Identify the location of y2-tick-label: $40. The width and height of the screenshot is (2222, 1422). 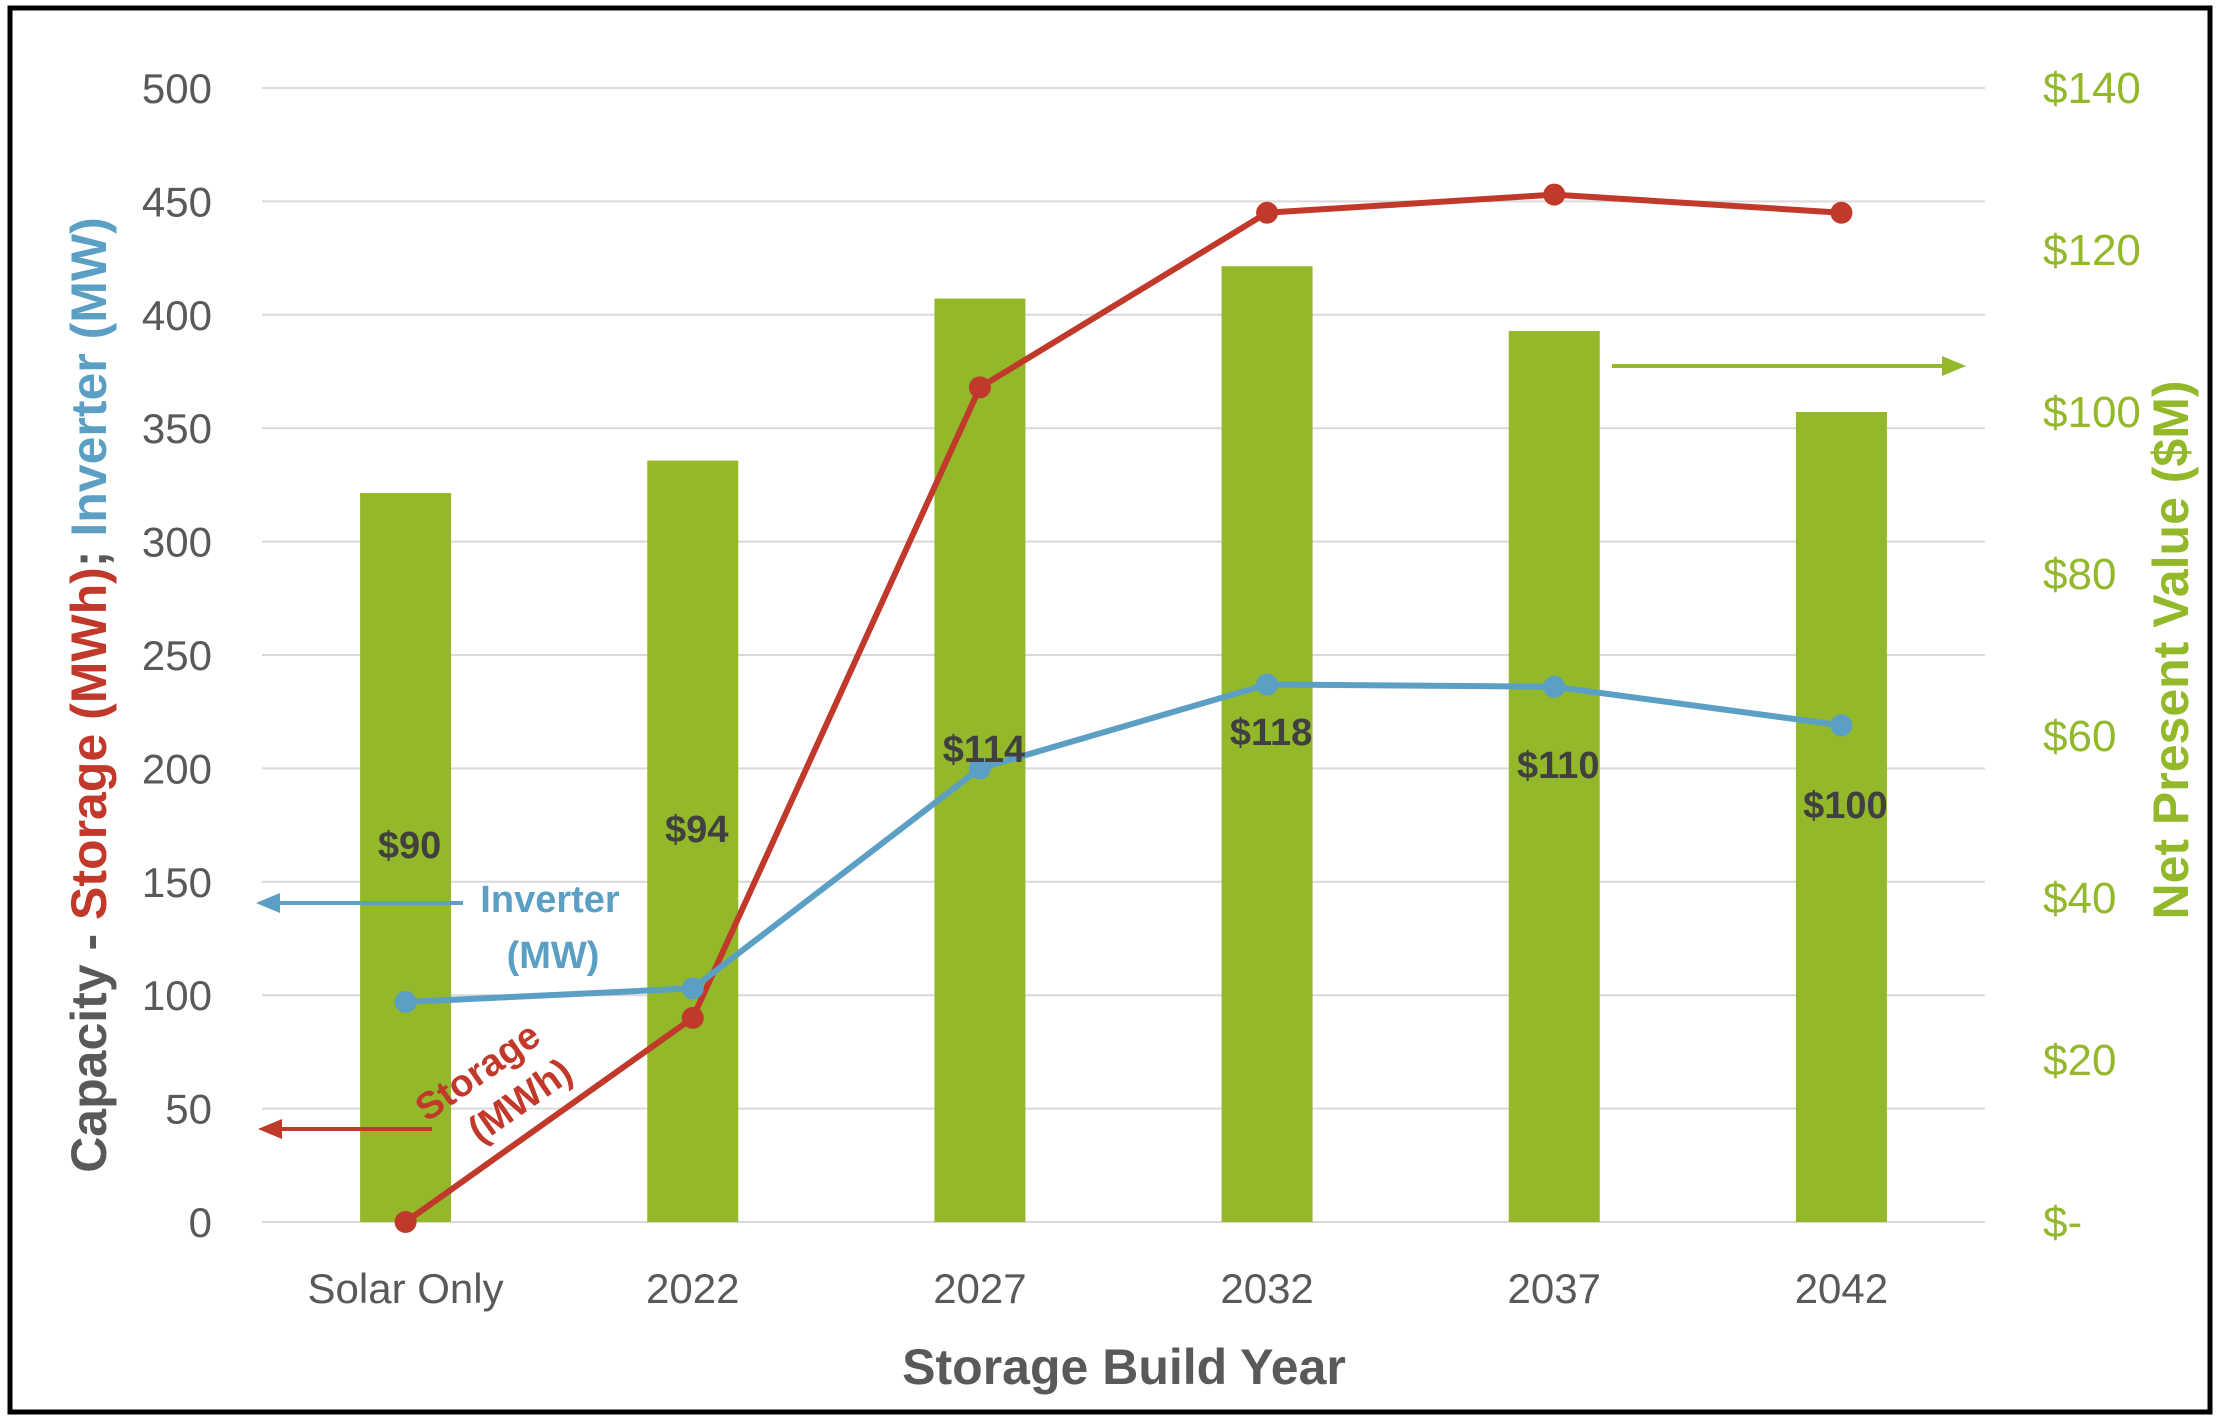
(2079, 898).